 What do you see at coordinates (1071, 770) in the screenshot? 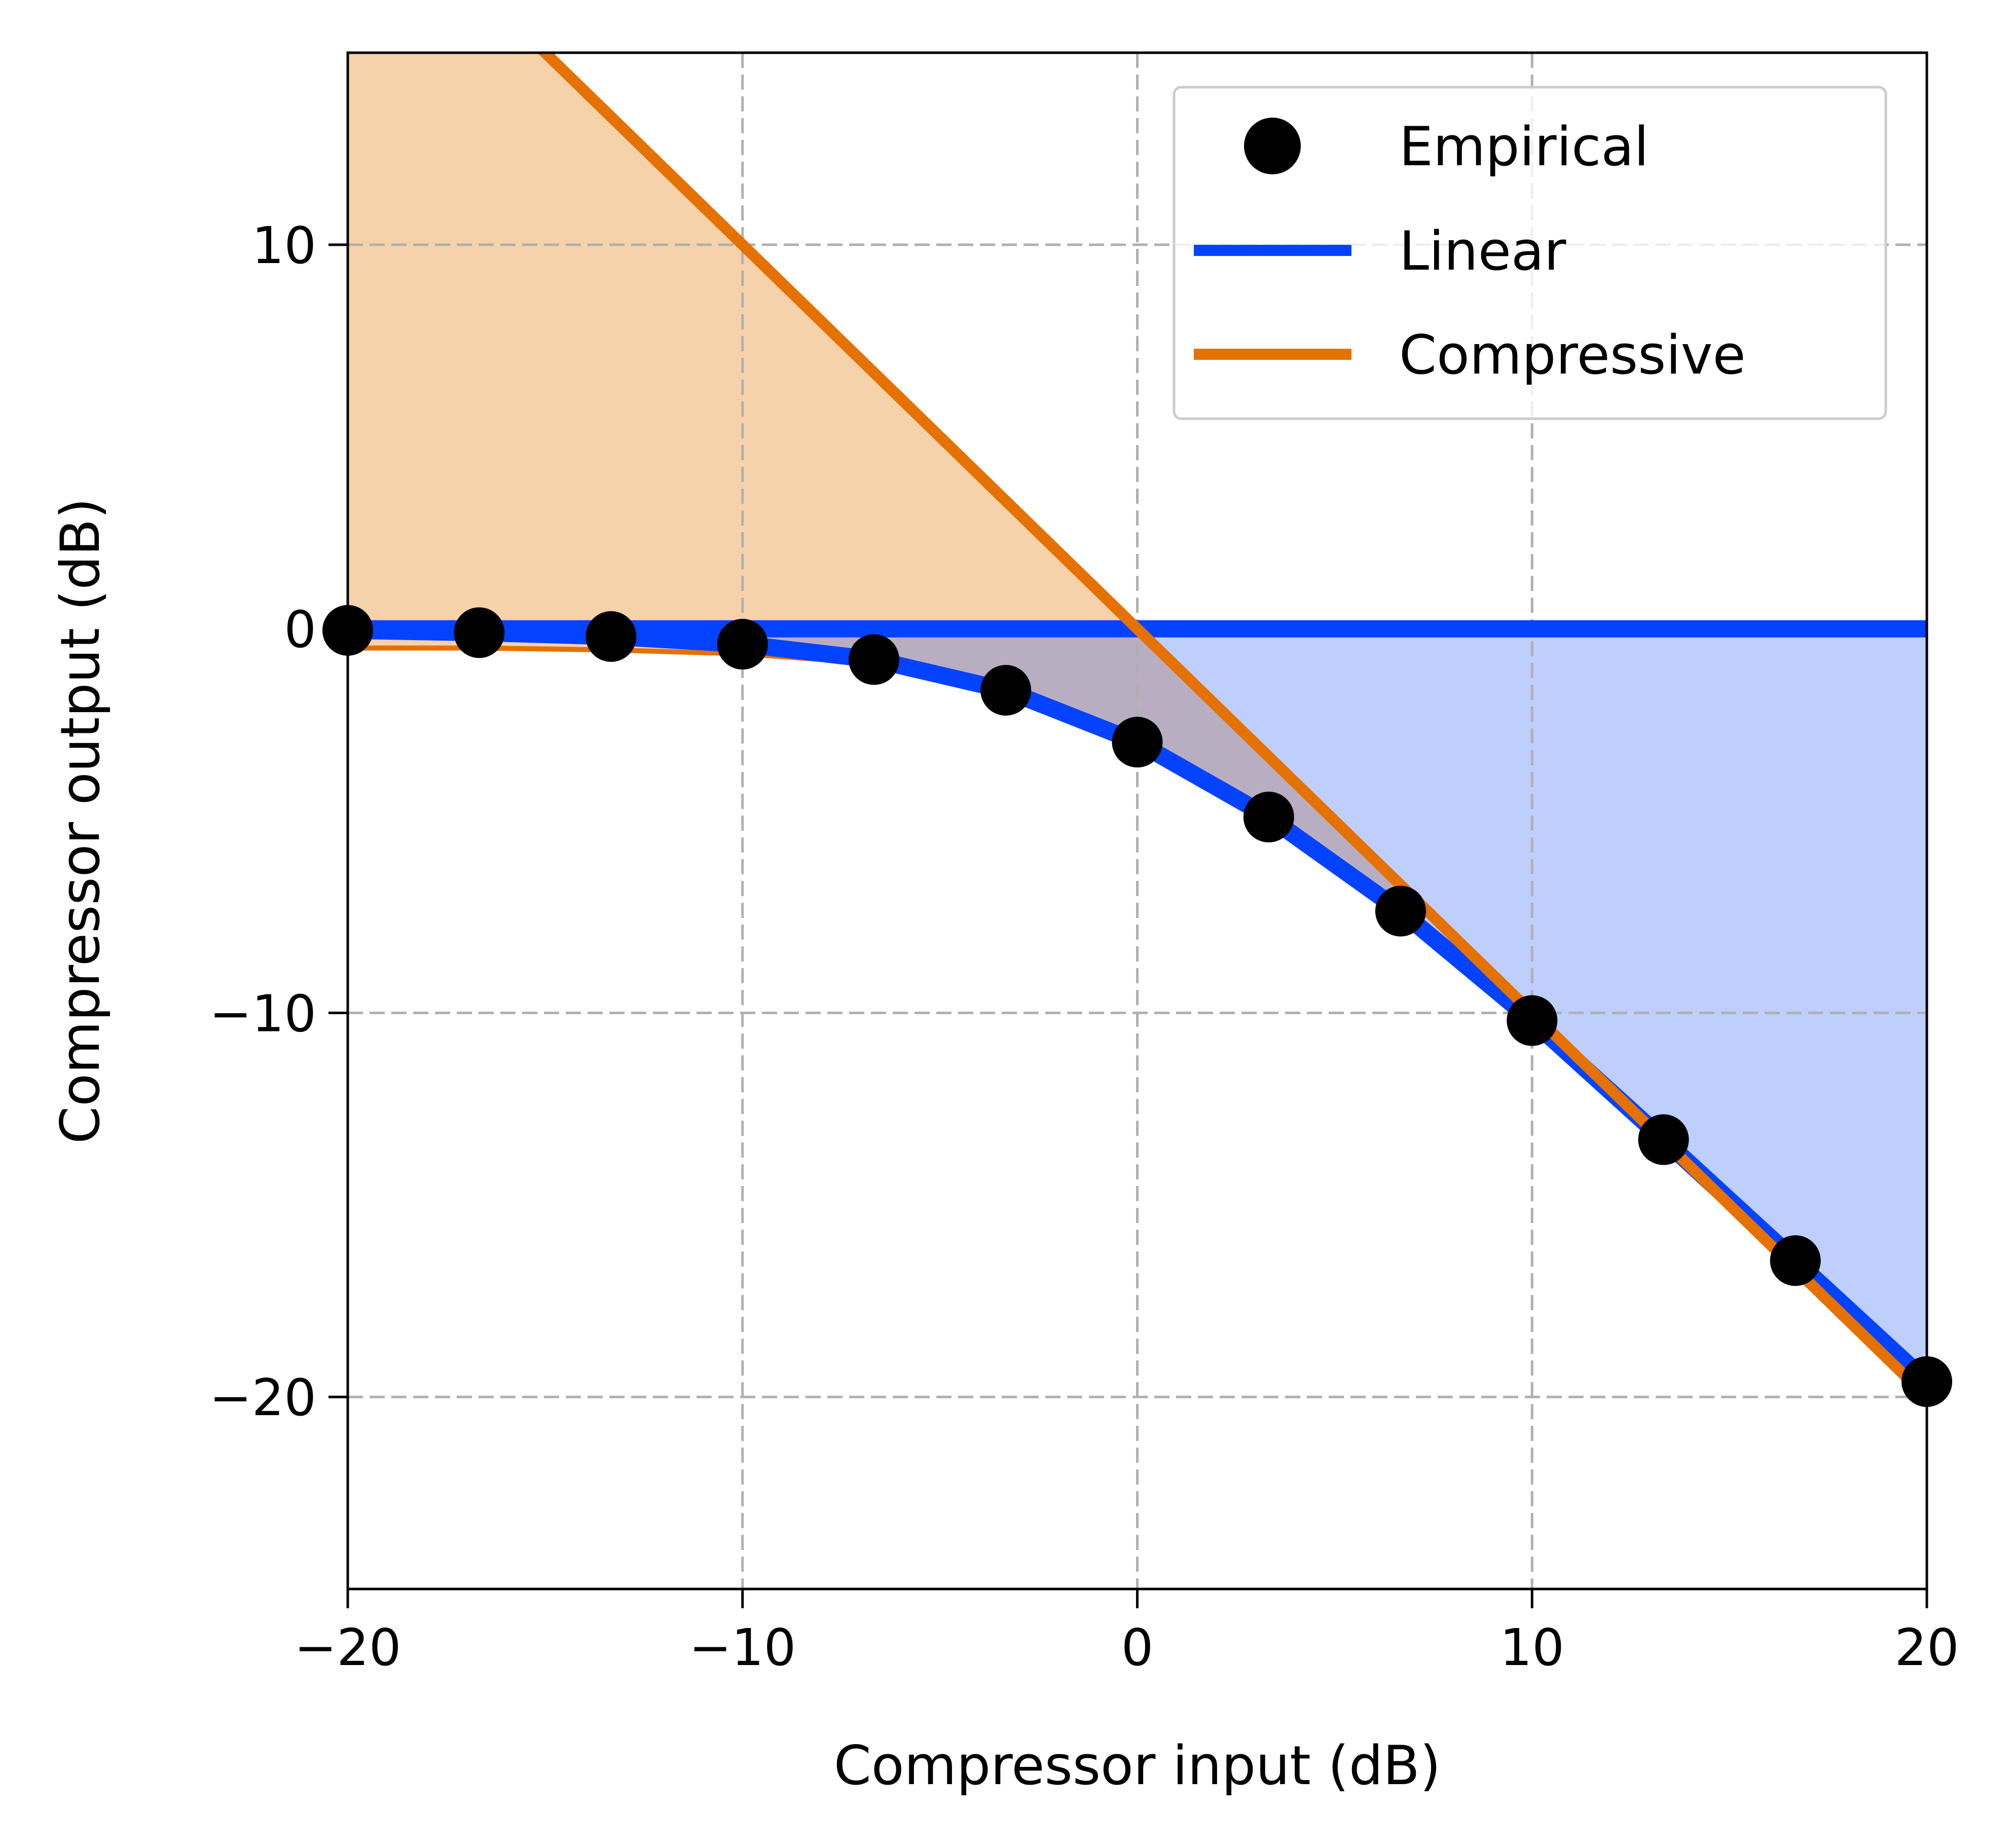
I see `overlap-fill-region` at bounding box center [1071, 770].